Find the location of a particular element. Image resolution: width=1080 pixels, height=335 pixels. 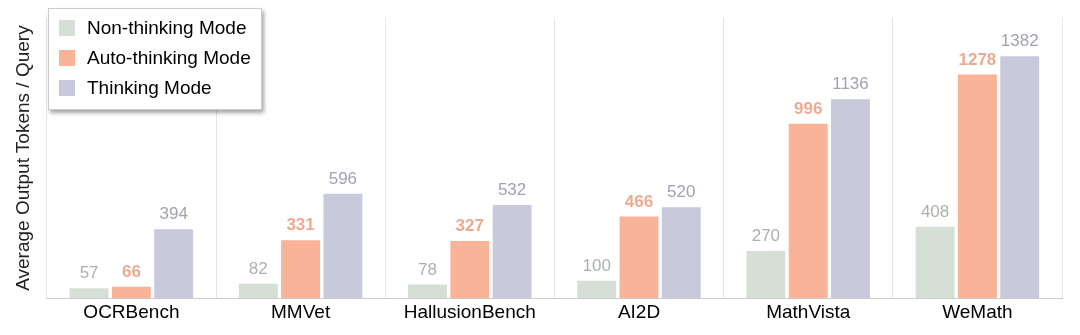

data-label: 82 is located at coordinates (258, 269).